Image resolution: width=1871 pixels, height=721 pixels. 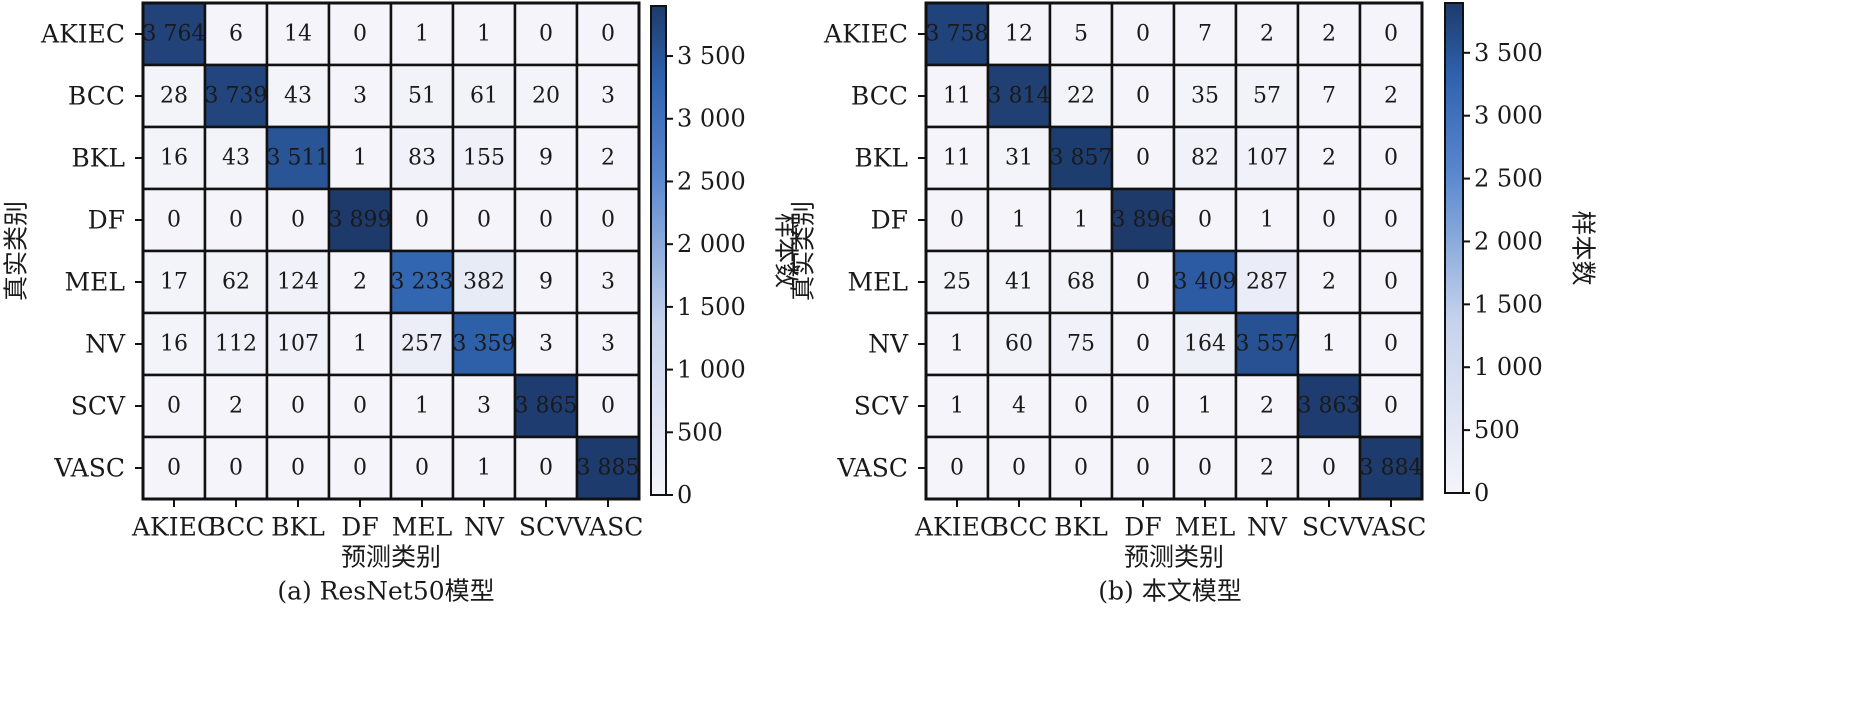 What do you see at coordinates (1081, 282) in the screenshot?
I see `cell-value-label: 68` at bounding box center [1081, 282].